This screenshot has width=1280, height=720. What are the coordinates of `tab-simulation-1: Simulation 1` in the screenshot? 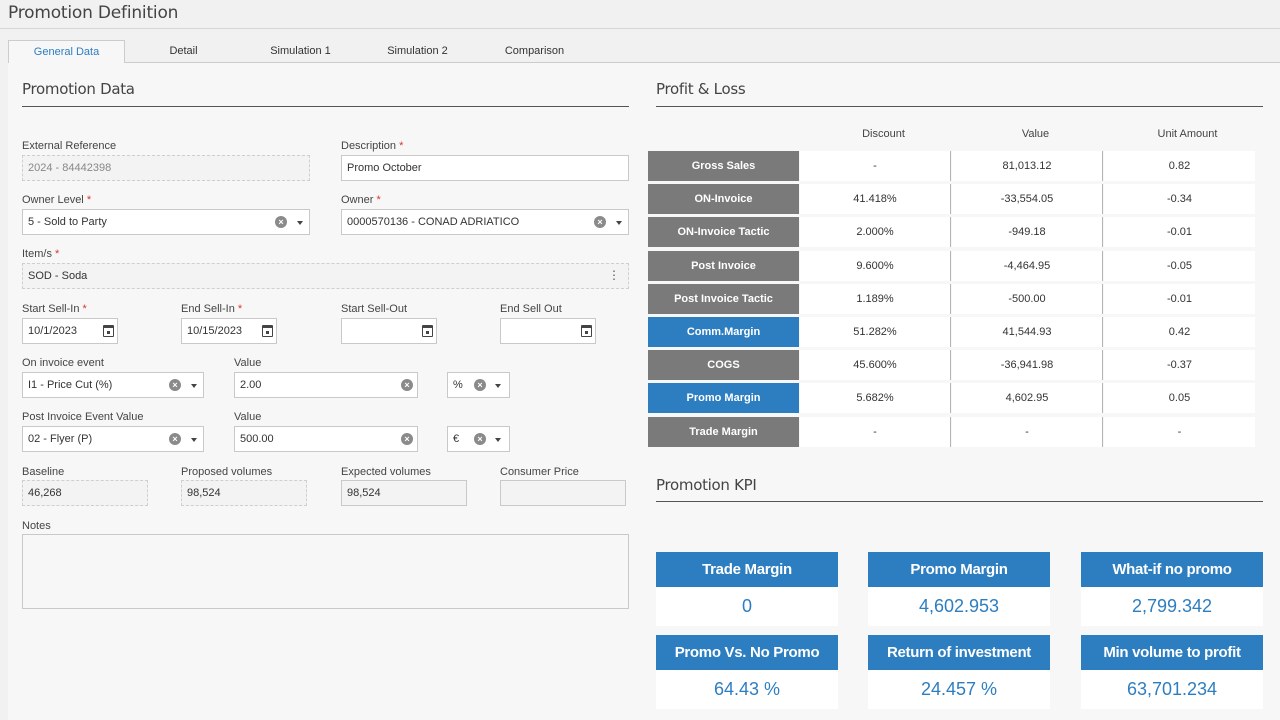 It's located at (300, 51).